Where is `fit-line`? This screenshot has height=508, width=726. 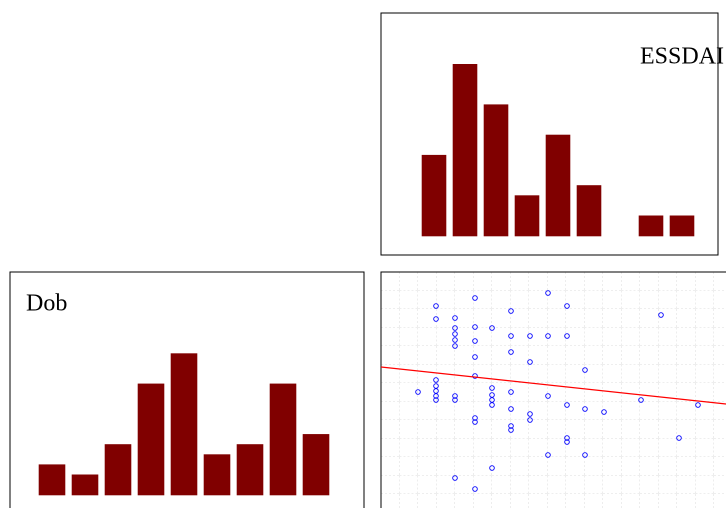
fit-line is located at coordinates (553, 385).